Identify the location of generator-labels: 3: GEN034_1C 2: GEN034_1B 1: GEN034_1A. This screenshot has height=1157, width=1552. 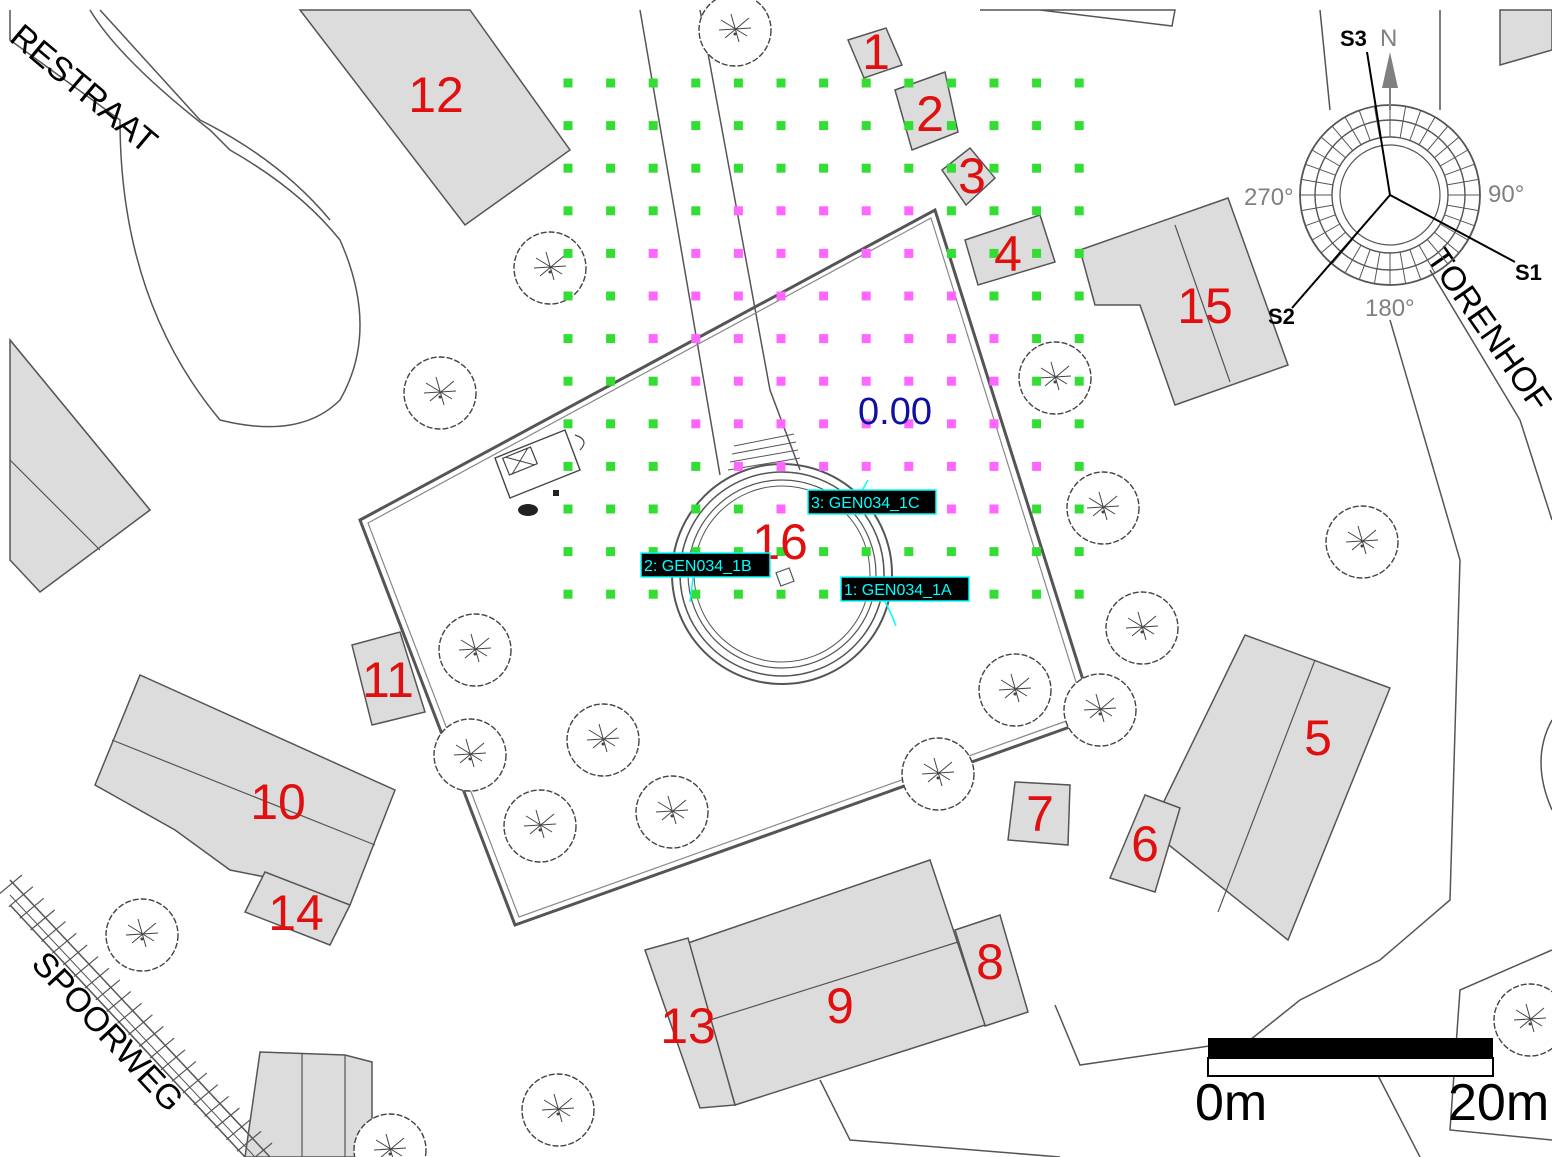
(805, 553).